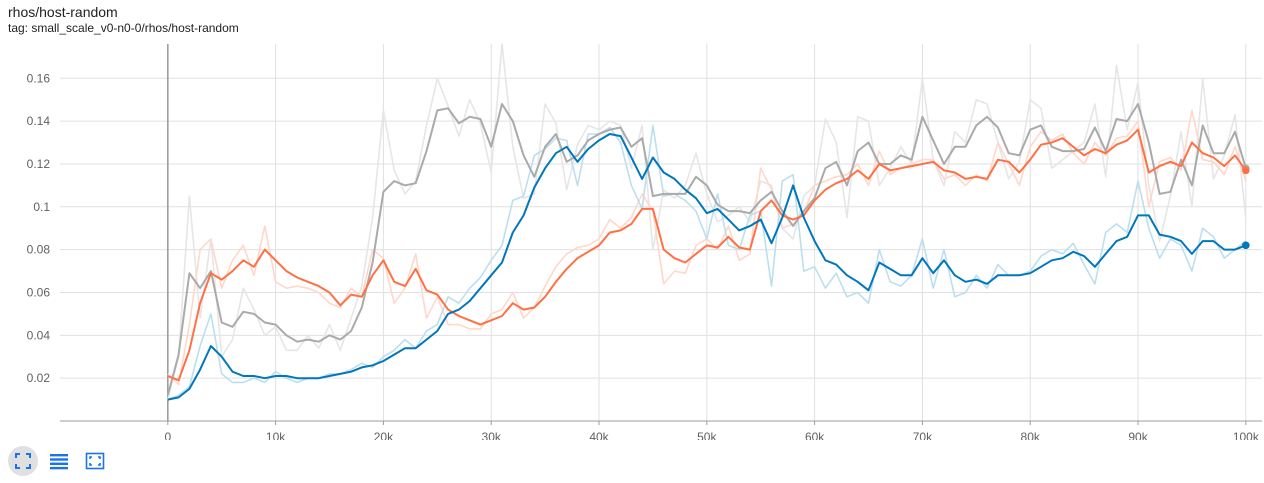 The width and height of the screenshot is (1264, 483). What do you see at coordinates (39, 164) in the screenshot?
I see `y-tick-label: 0.12` at bounding box center [39, 164].